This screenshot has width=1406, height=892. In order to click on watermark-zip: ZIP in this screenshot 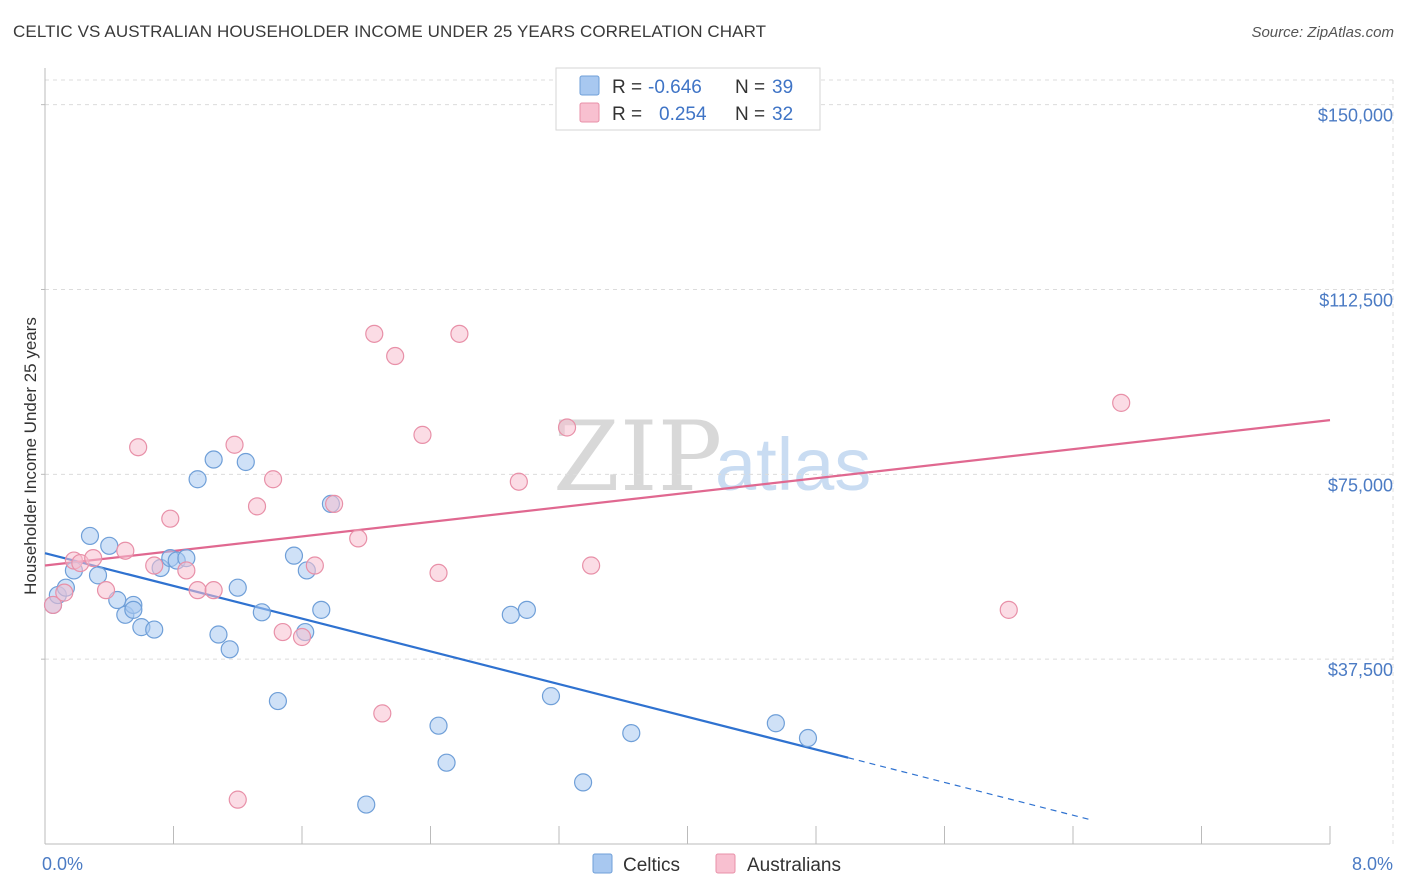, I will do `click(637, 457)`.